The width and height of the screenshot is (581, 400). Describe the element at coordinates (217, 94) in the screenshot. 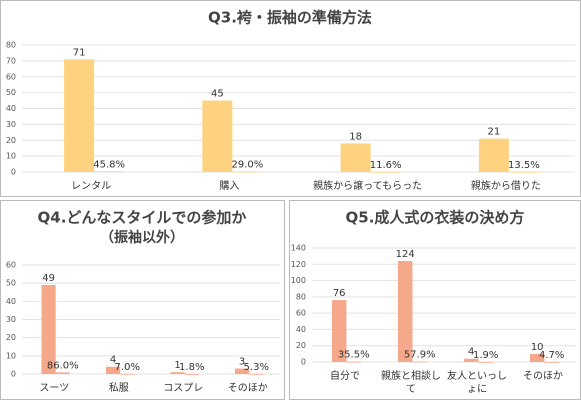

I see `value-label: 45` at that location.